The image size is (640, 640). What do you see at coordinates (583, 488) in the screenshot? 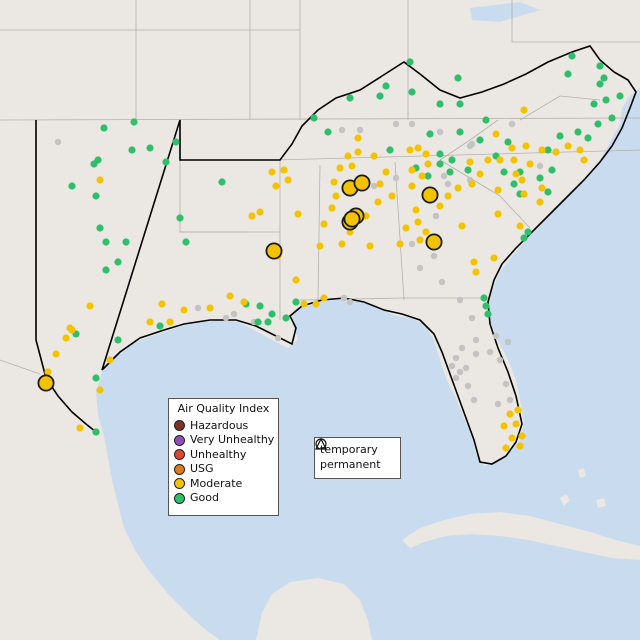
I see `land-bahamas` at bounding box center [583, 488].